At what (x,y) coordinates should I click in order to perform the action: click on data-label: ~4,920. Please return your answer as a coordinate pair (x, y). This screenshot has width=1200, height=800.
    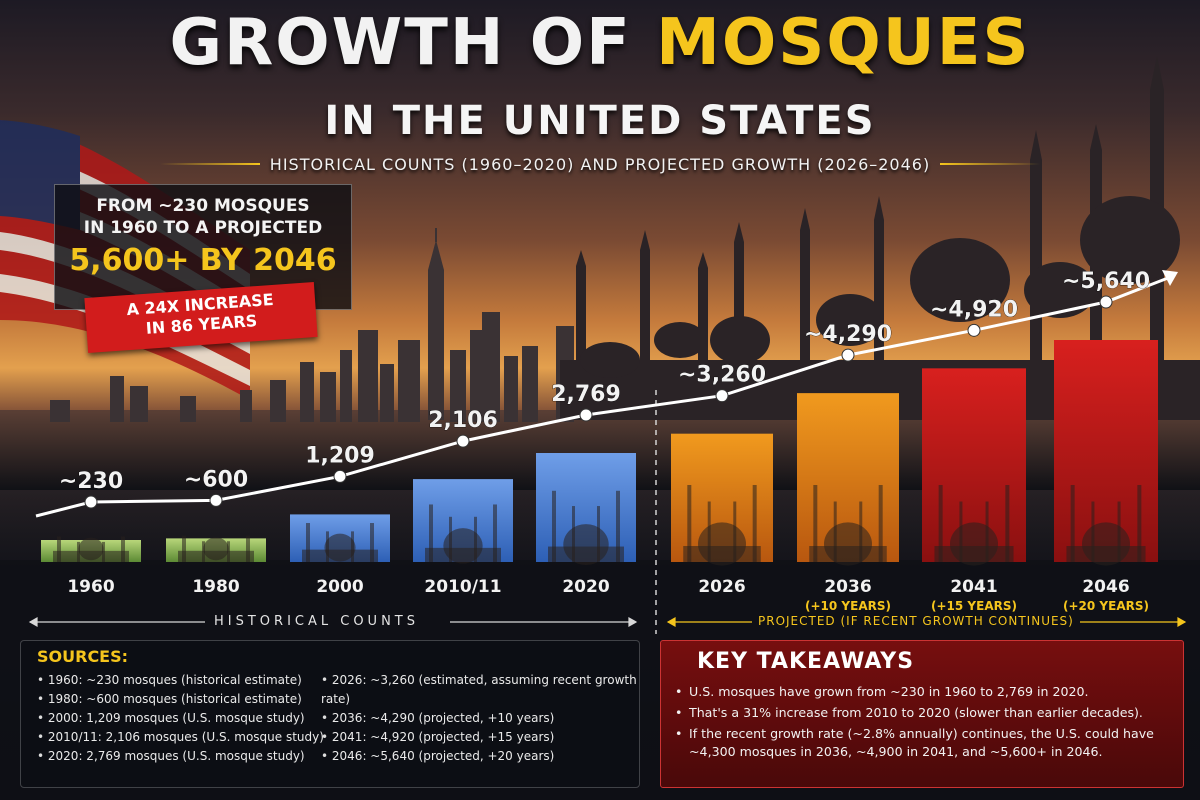
    Looking at the image, I should click on (974, 309).